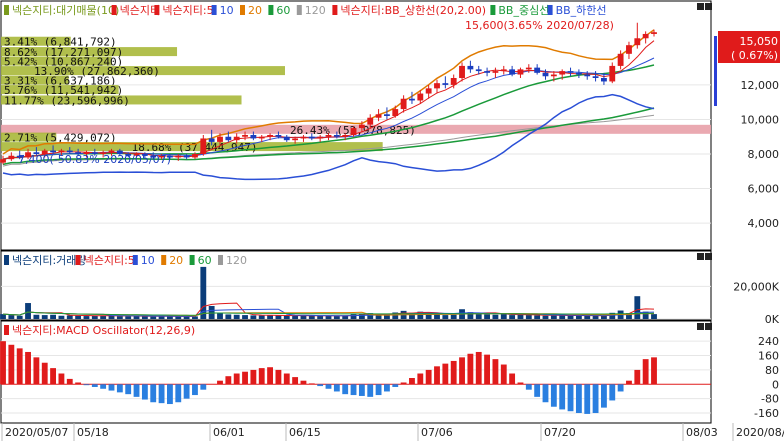  I want to click on legend-label: 넥슨지티:거래량, so click(49, 260).